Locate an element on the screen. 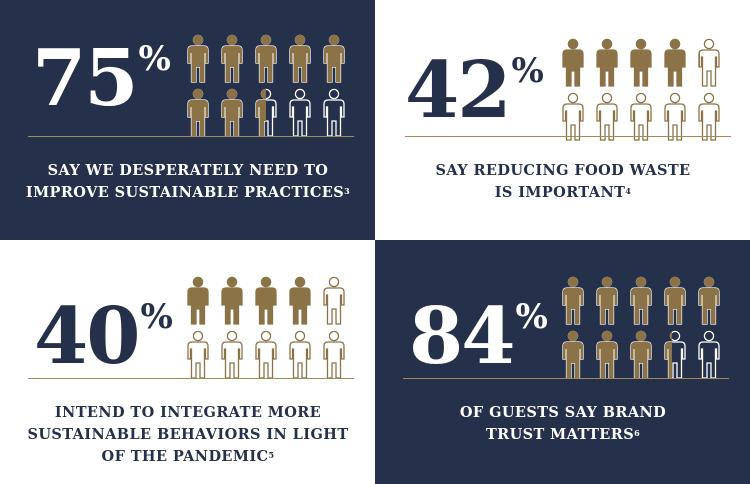 Image resolution: width=750 pixels, height=484 pixels. stat-number: 84% is located at coordinates (478, 336).